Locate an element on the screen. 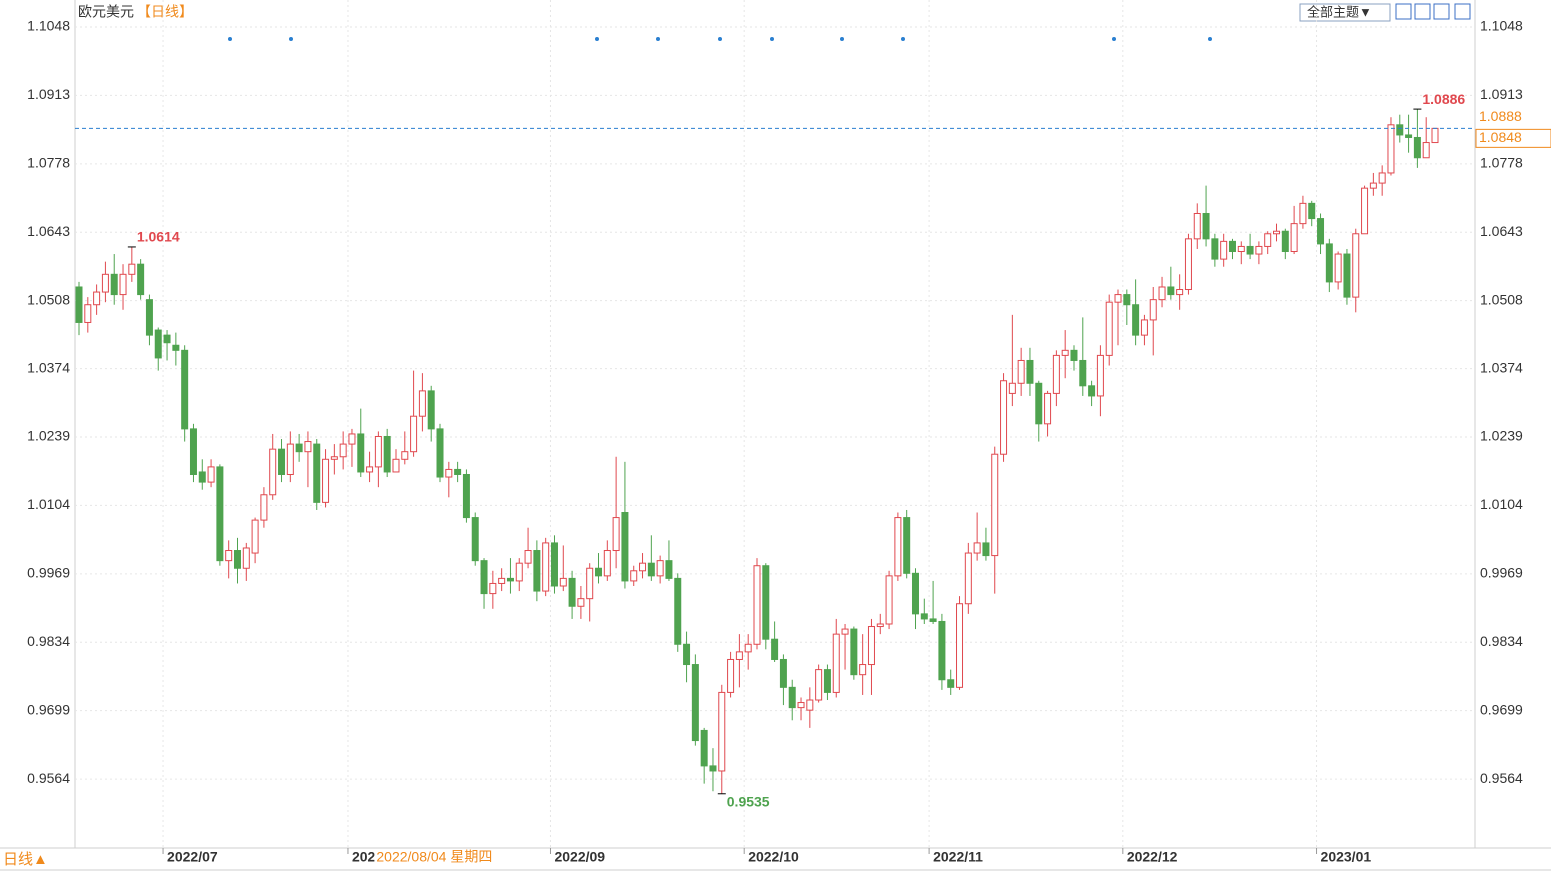  y2-tick-label: 1.0239 is located at coordinates (1501, 436).